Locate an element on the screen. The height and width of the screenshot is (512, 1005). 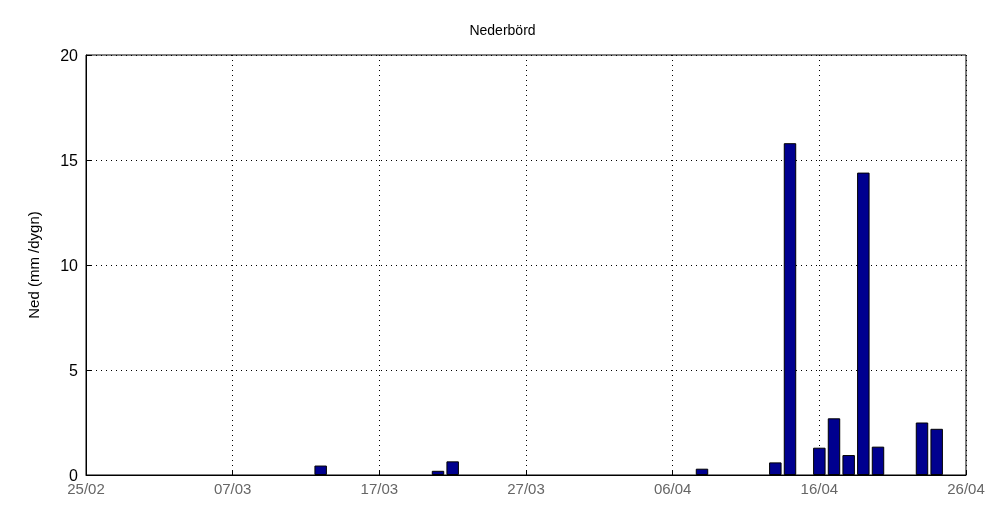
x-tick-label: 17/03 is located at coordinates (379, 488).